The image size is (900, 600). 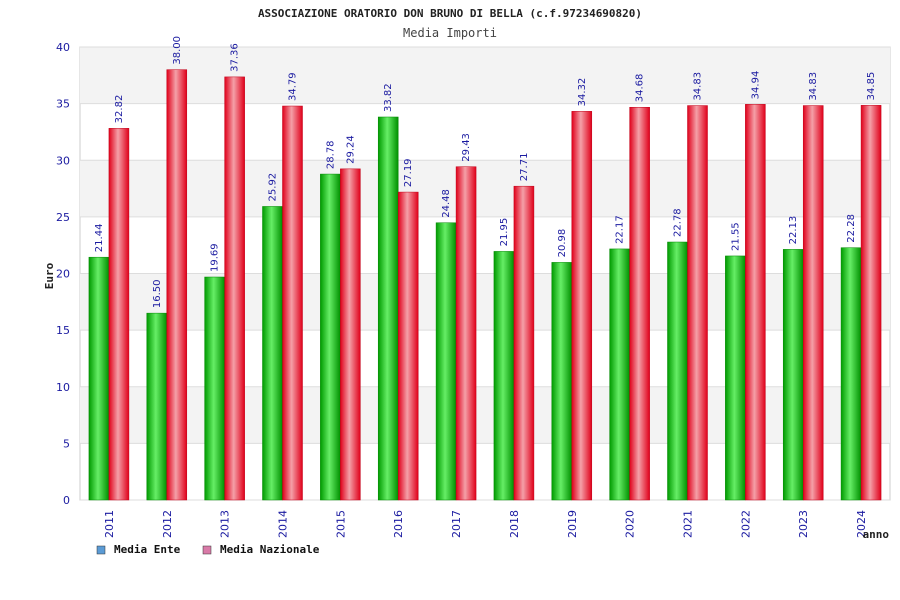 I want to click on data-label-media-ente-2021: 22.78, so click(x=678, y=222).